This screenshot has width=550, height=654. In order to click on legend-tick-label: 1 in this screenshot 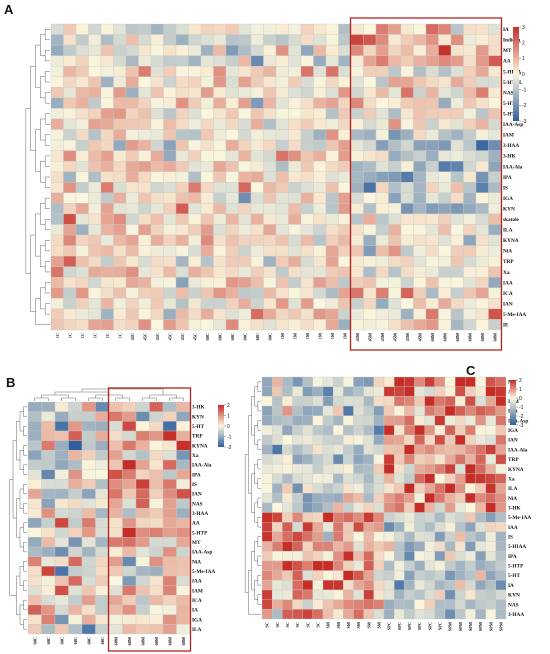, I will do `click(228, 416)`.